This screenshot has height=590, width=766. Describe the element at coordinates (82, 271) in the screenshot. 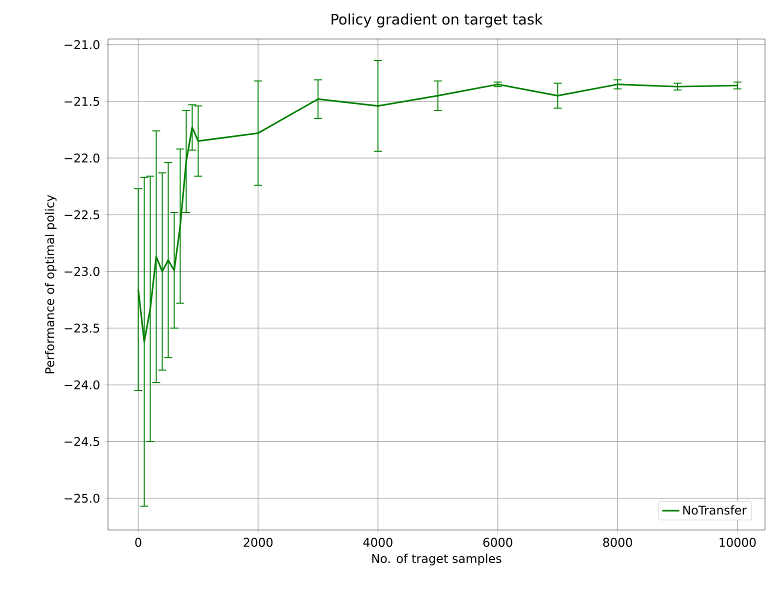

I see `y-tick-label: −23.0` at that location.